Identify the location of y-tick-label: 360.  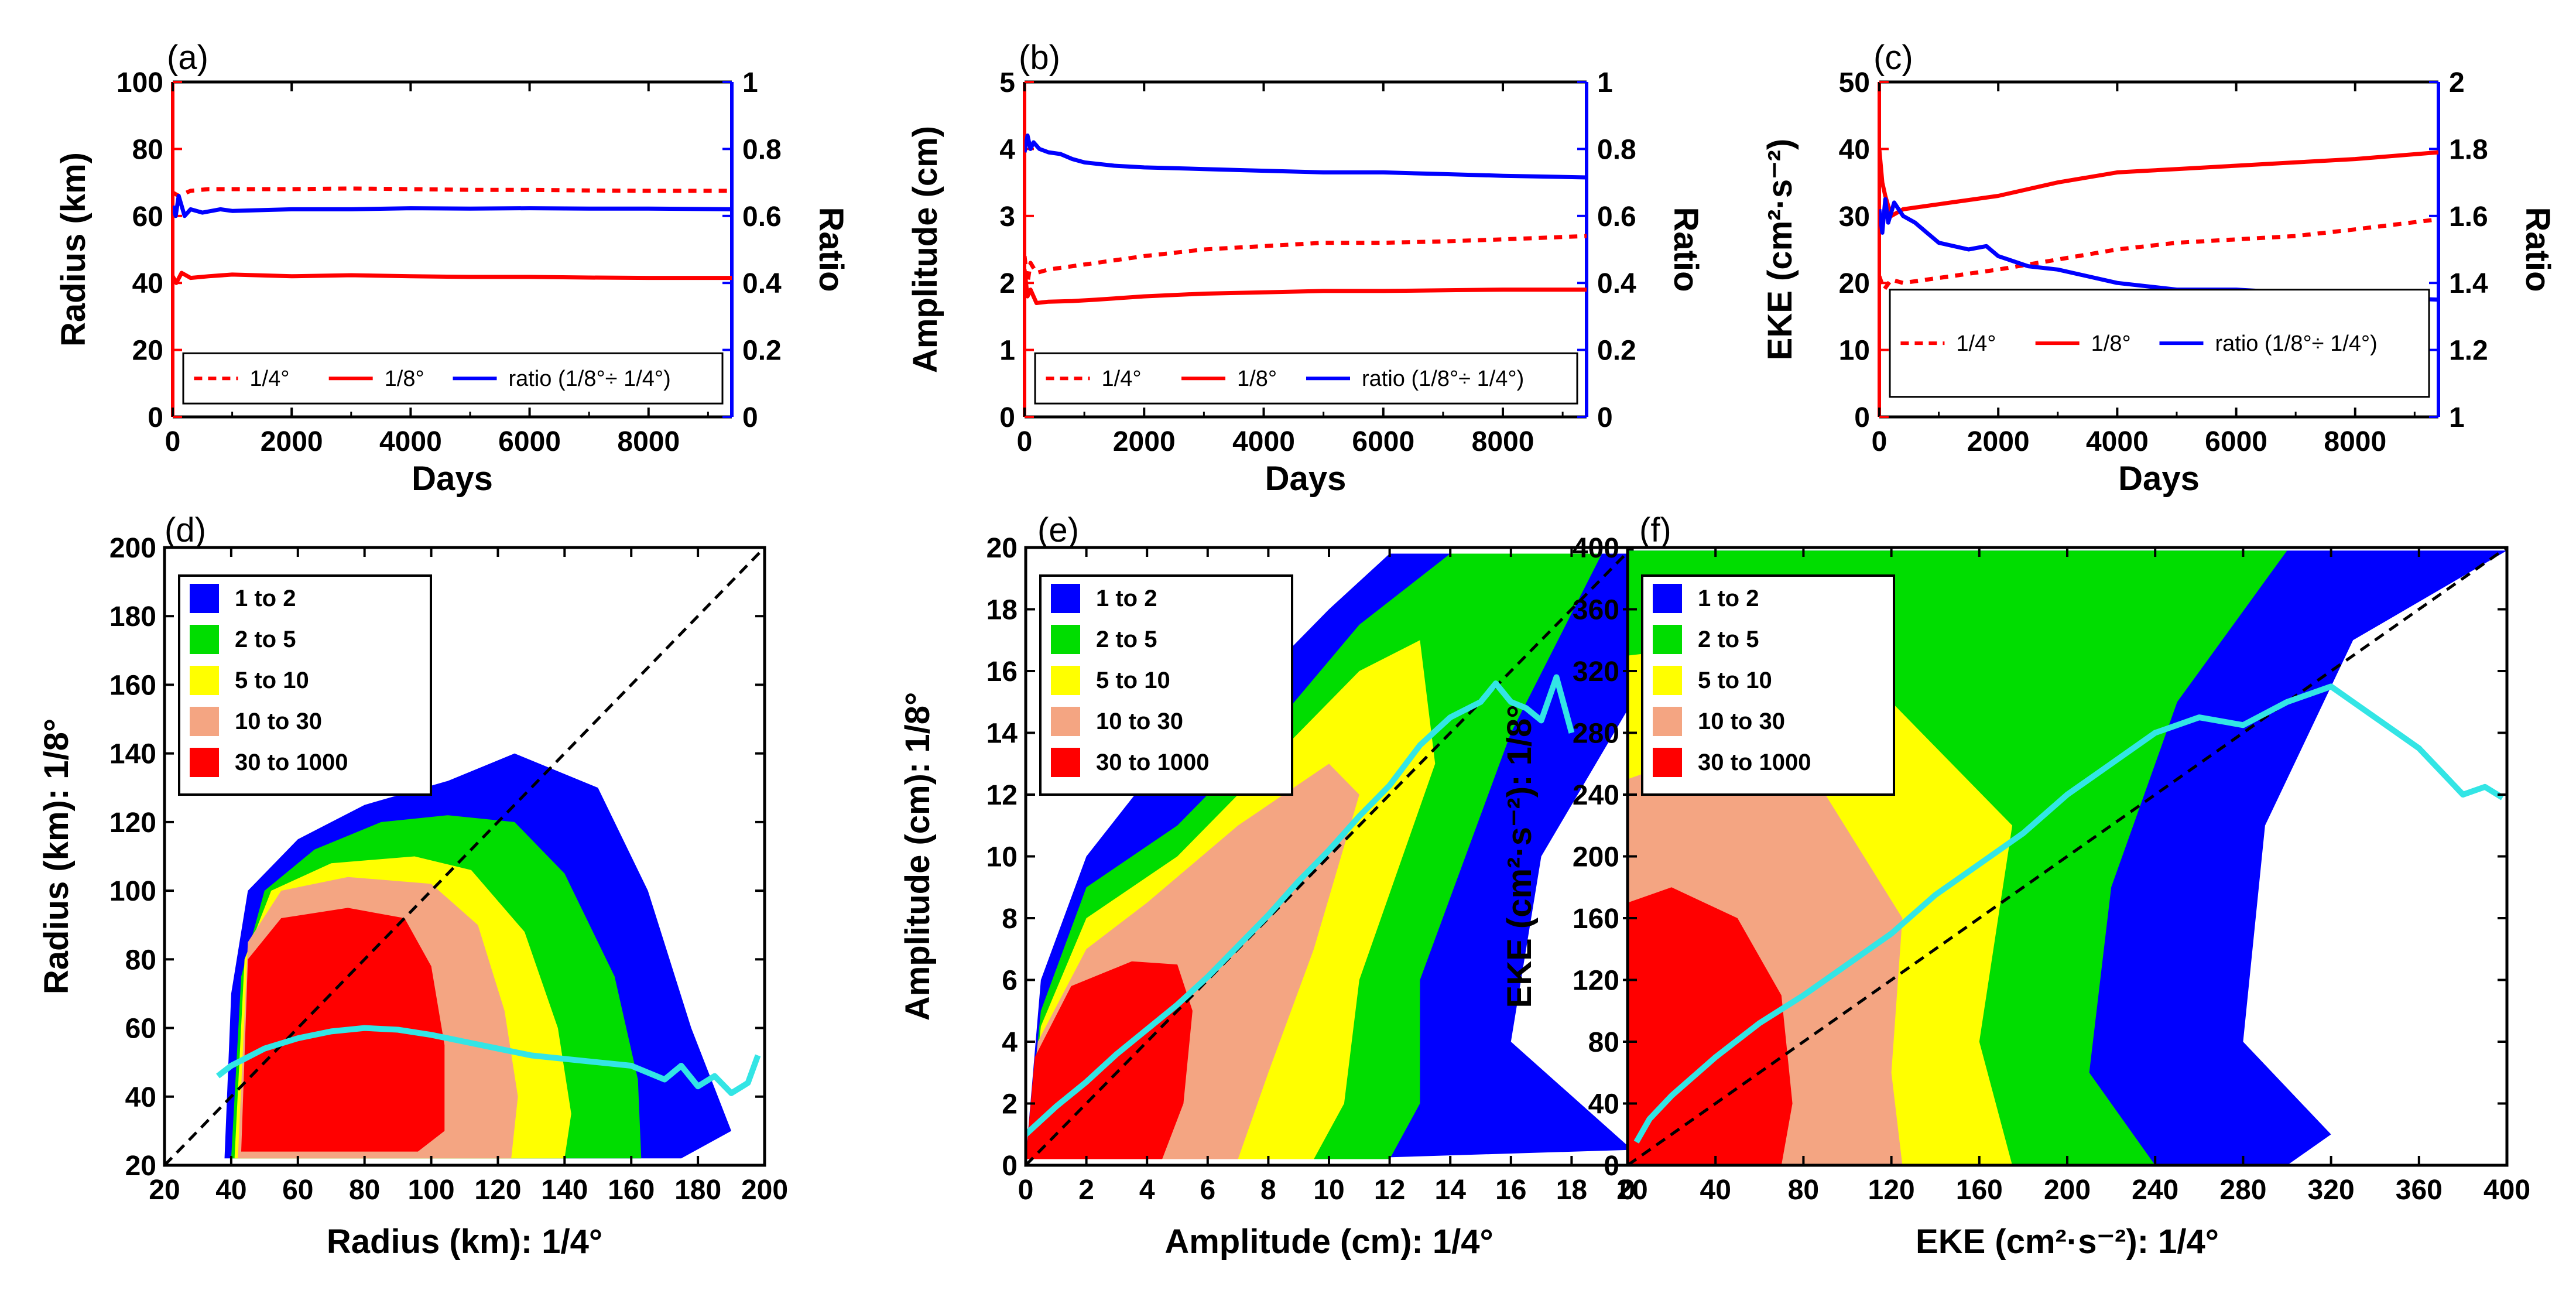
(1596, 610).